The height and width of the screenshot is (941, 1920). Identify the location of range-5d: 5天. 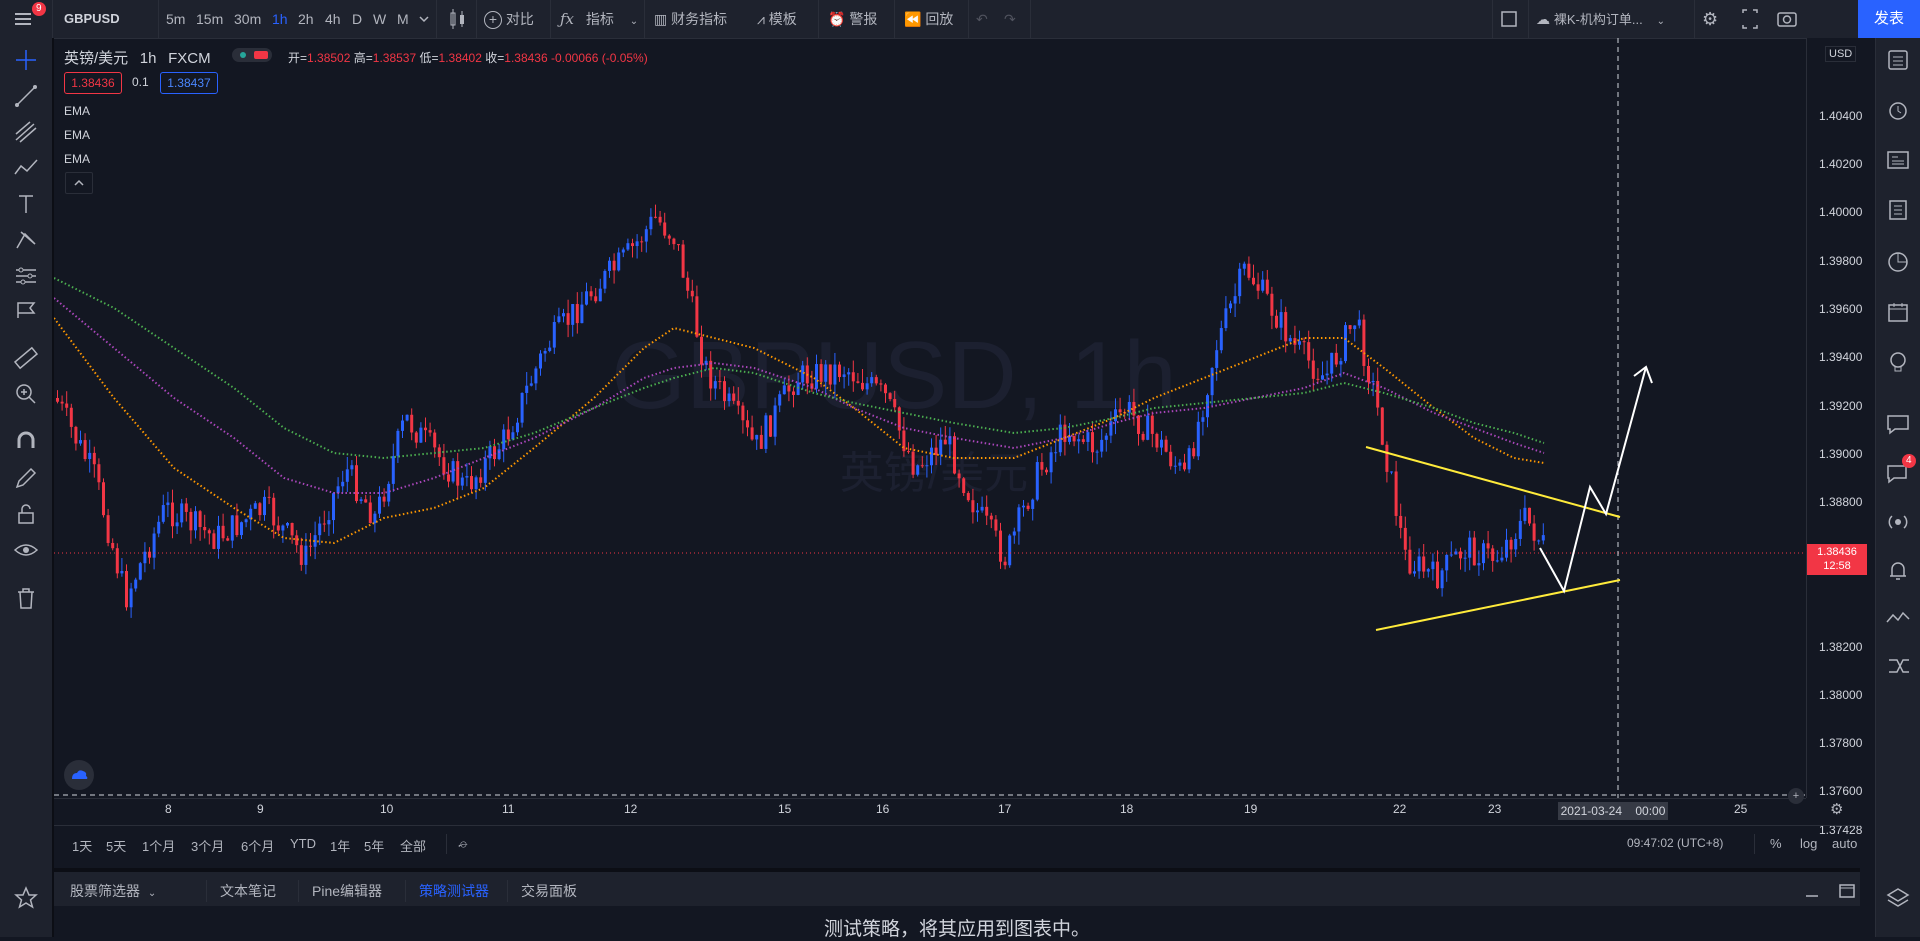
(116, 846).